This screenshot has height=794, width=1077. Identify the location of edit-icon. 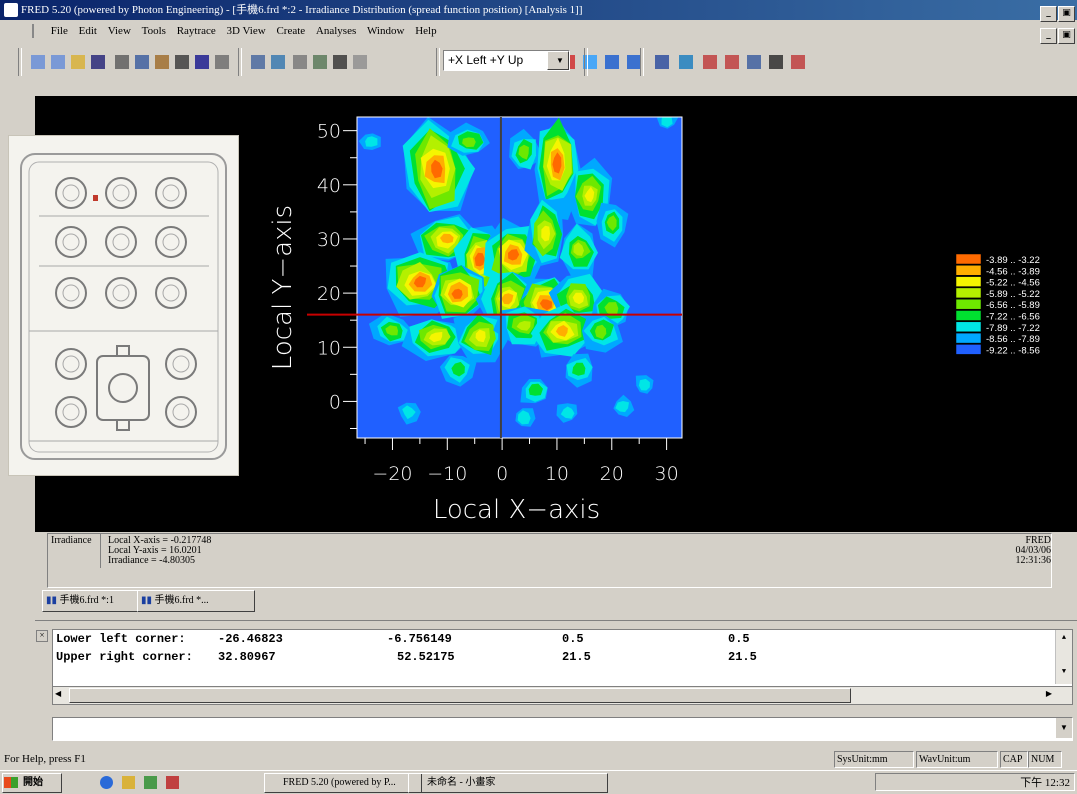
(258, 62).